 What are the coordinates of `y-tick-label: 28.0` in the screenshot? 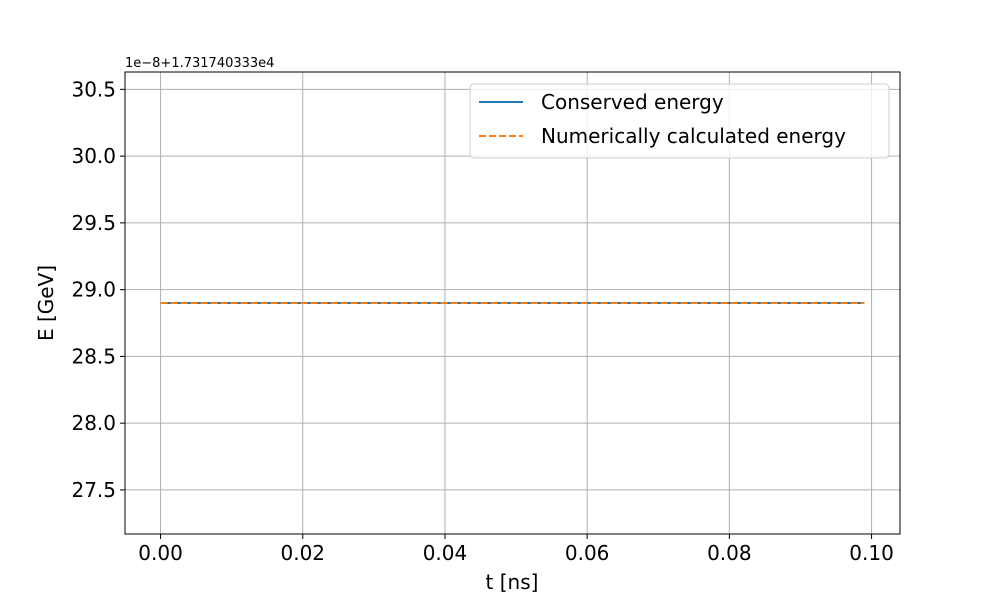 It's located at (93, 423).